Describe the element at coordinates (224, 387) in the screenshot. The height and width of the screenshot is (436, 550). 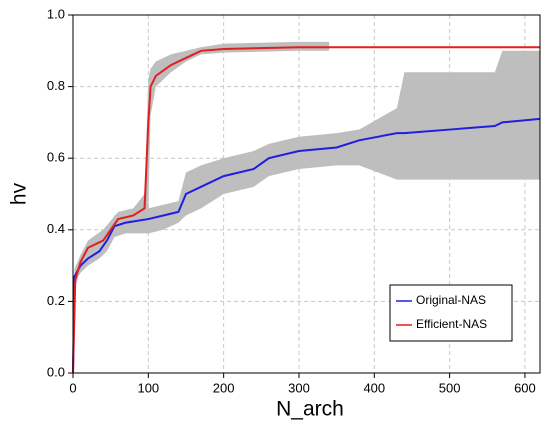
I see `x-tick-label: 200` at that location.